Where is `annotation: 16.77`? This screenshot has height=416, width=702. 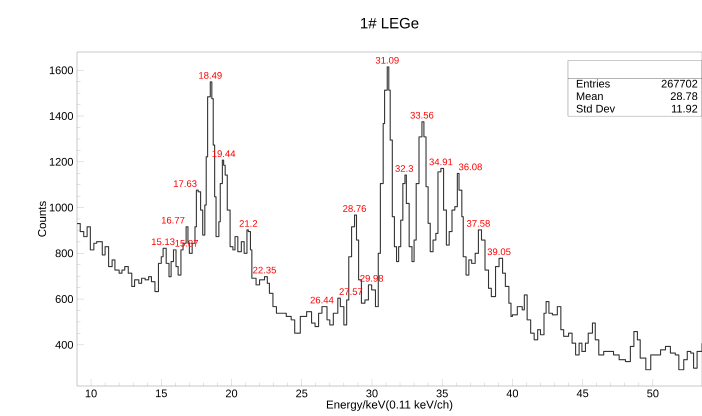 annotation: 16.77 is located at coordinates (173, 220).